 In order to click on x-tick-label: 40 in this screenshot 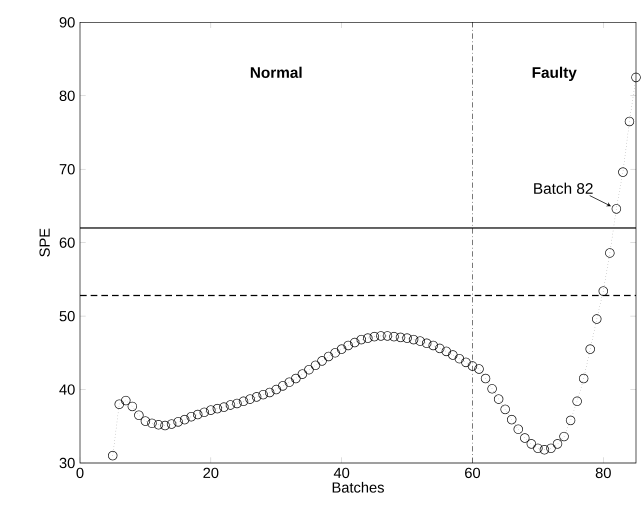, I will do `click(342, 473)`.